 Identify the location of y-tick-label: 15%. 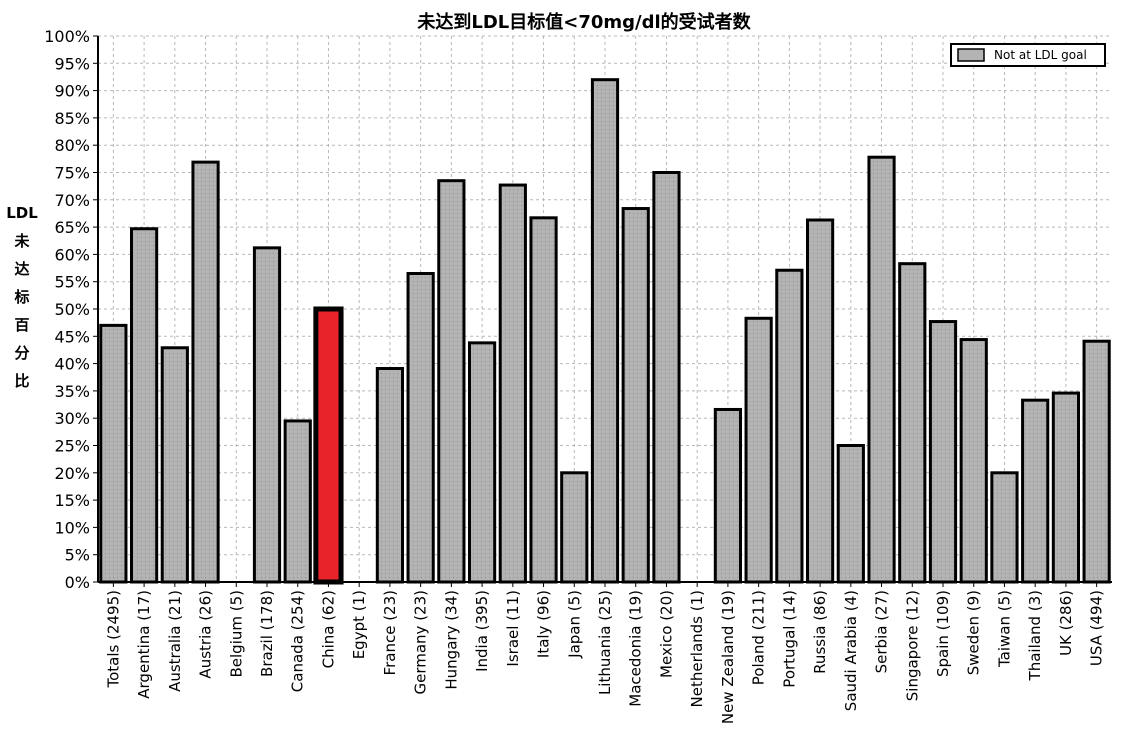
(72, 500).